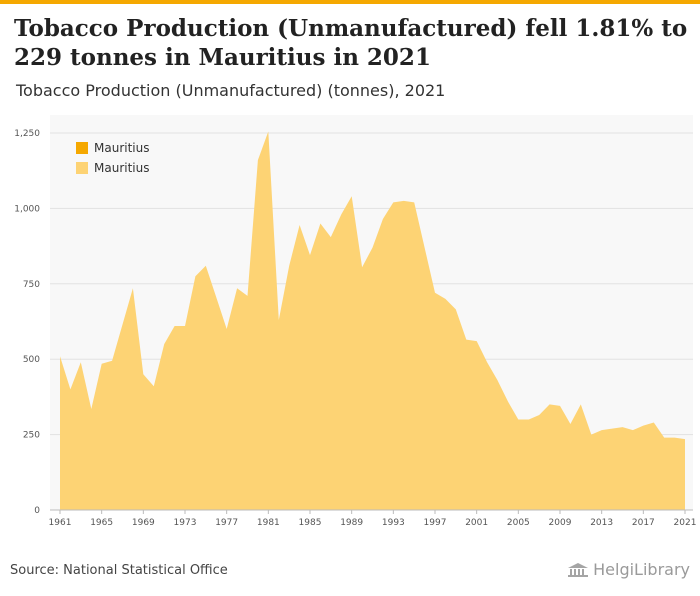 This screenshot has height=596, width=700. I want to click on y-tick-label: 1,000, so click(27, 209).